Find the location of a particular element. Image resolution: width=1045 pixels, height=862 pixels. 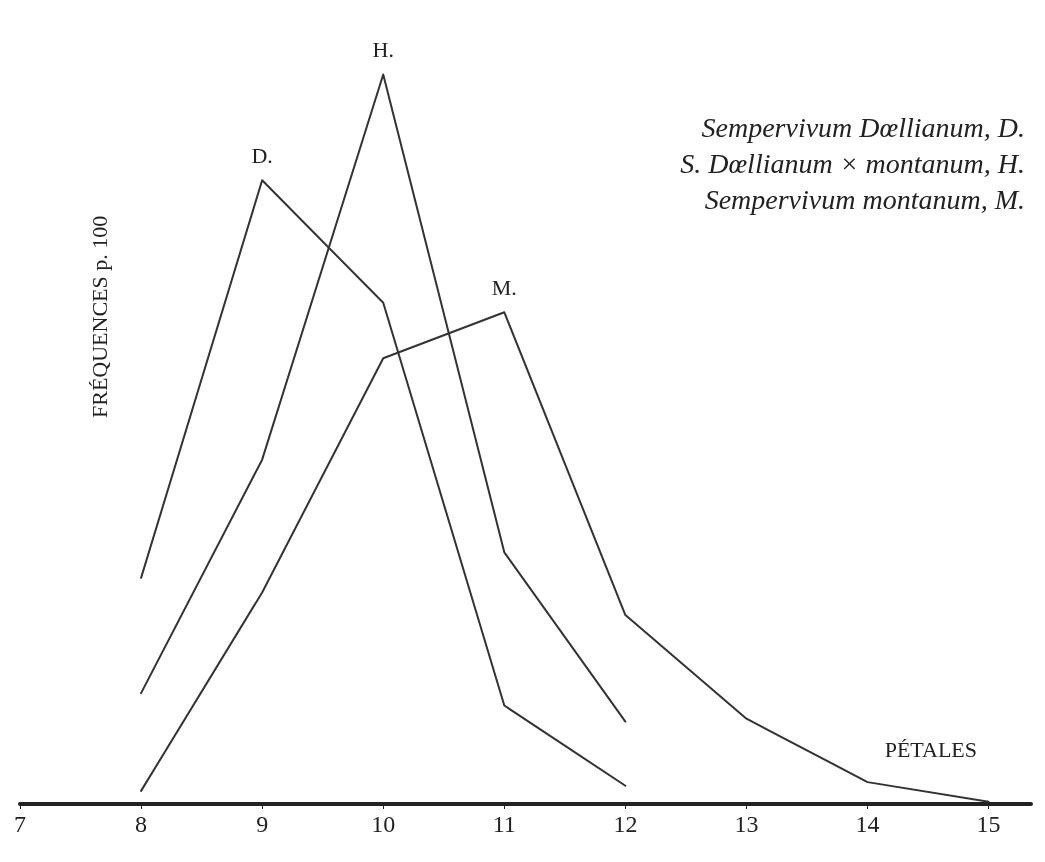

series-label: H. is located at coordinates (383, 49).